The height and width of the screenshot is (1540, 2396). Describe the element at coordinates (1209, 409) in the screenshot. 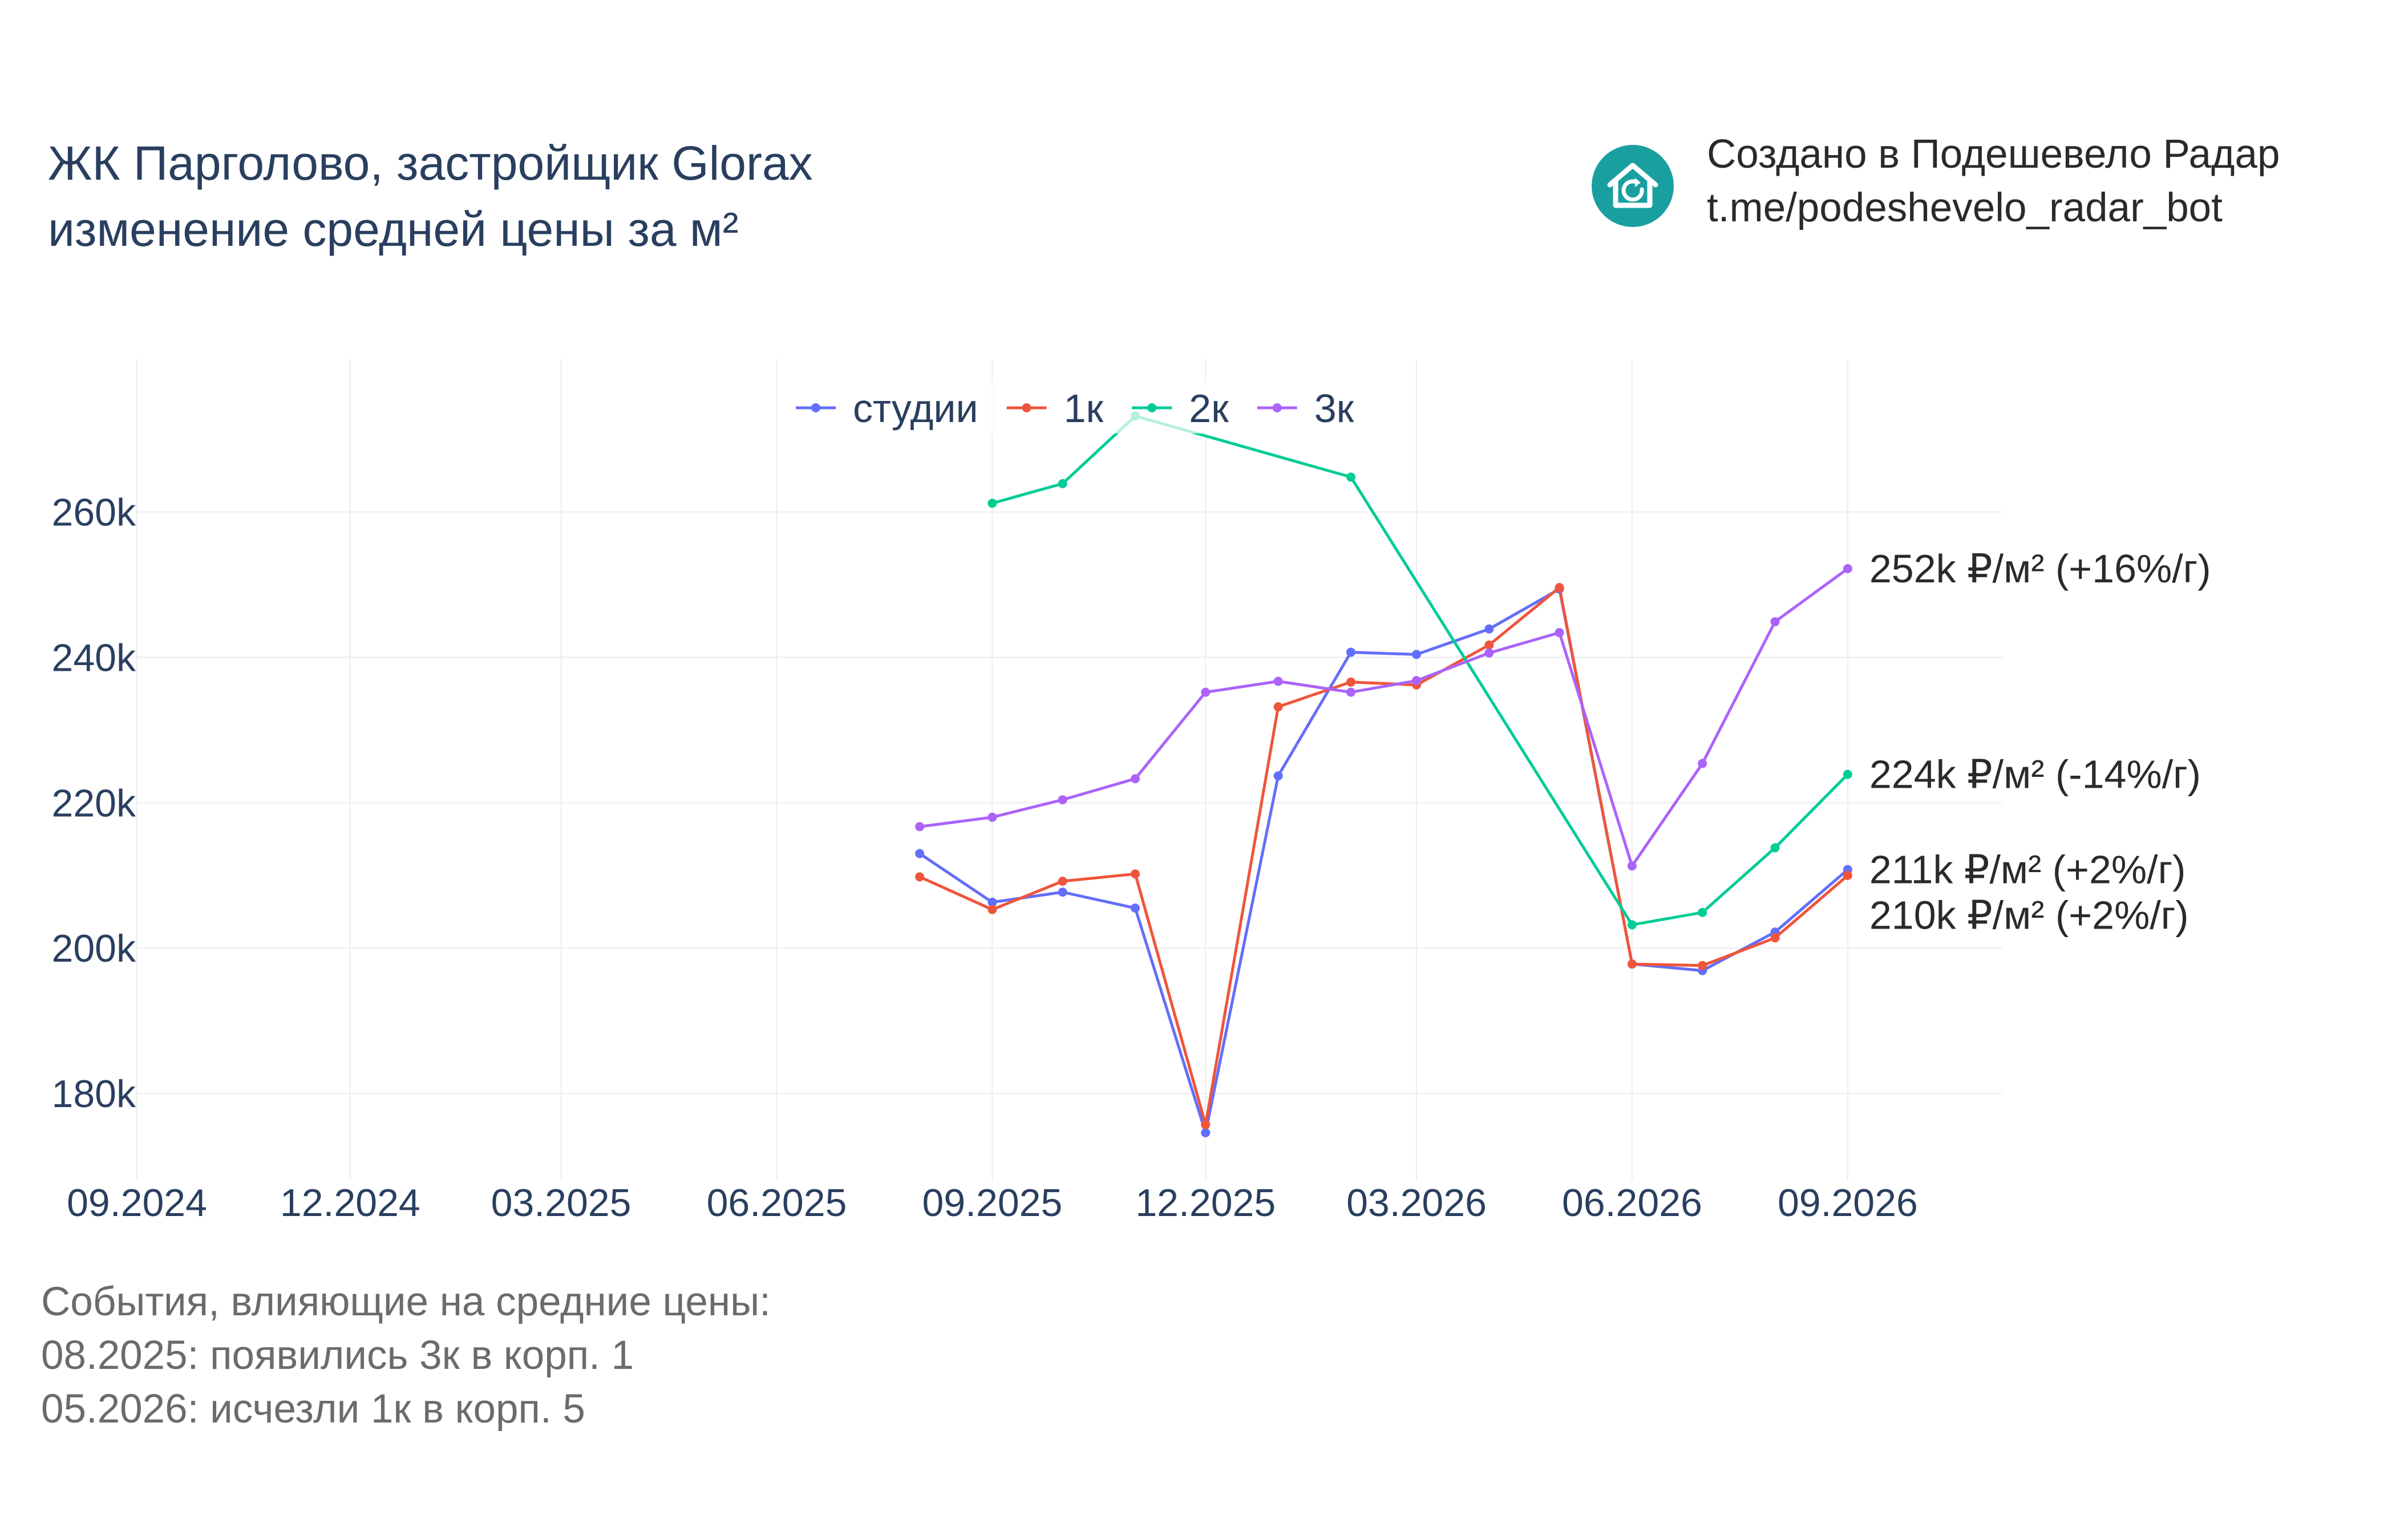

I see `legend-item-label: 2к` at that location.